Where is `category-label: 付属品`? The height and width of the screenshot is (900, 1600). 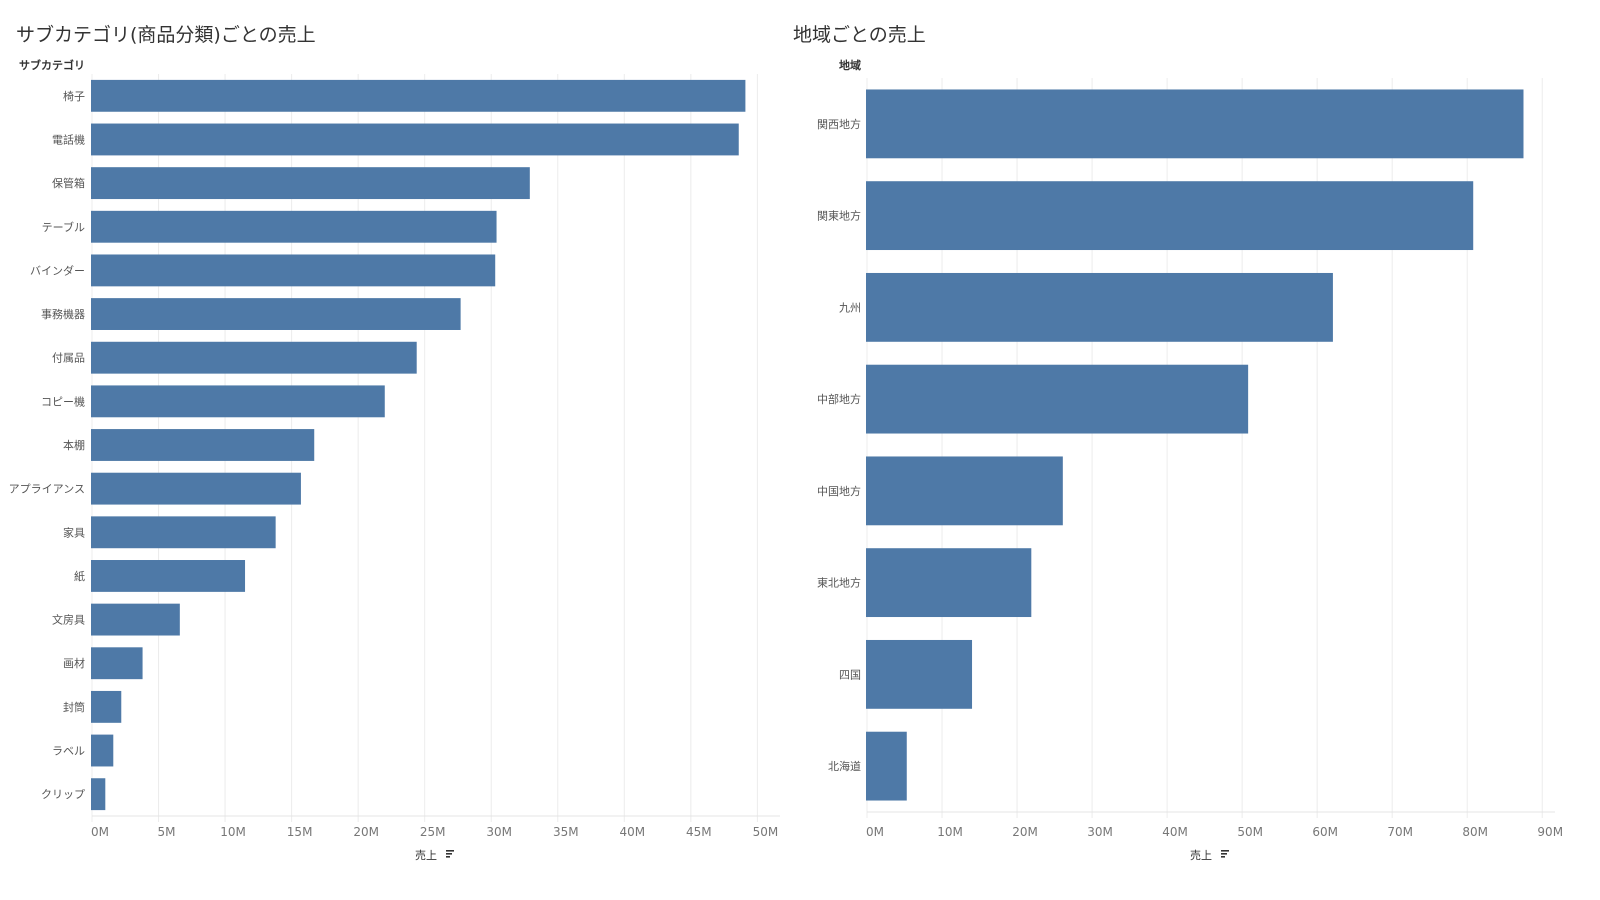
category-label: 付属品 is located at coordinates (68, 358).